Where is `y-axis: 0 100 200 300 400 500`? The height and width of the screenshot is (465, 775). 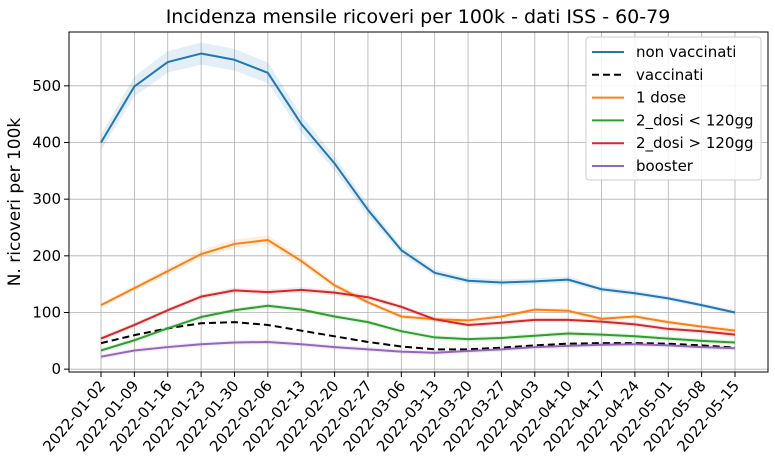
y-axis: 0 100 200 300 400 500 is located at coordinates (50, 227).